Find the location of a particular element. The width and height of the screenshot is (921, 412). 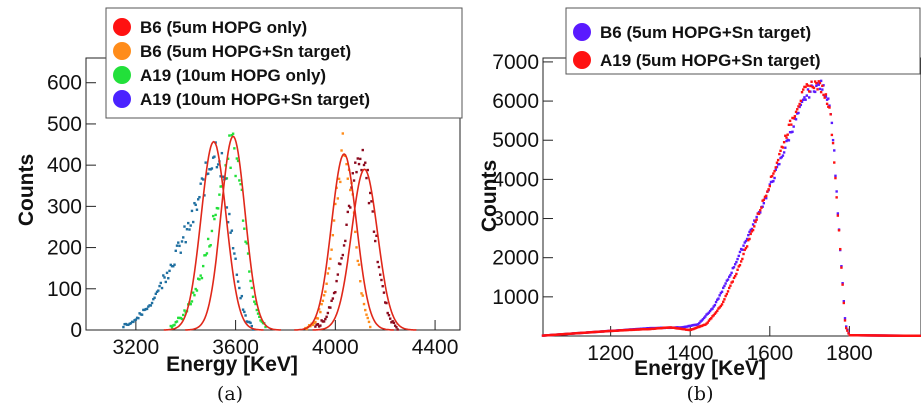

x-axis-title-a: Energy [KeV] is located at coordinates (232, 364).